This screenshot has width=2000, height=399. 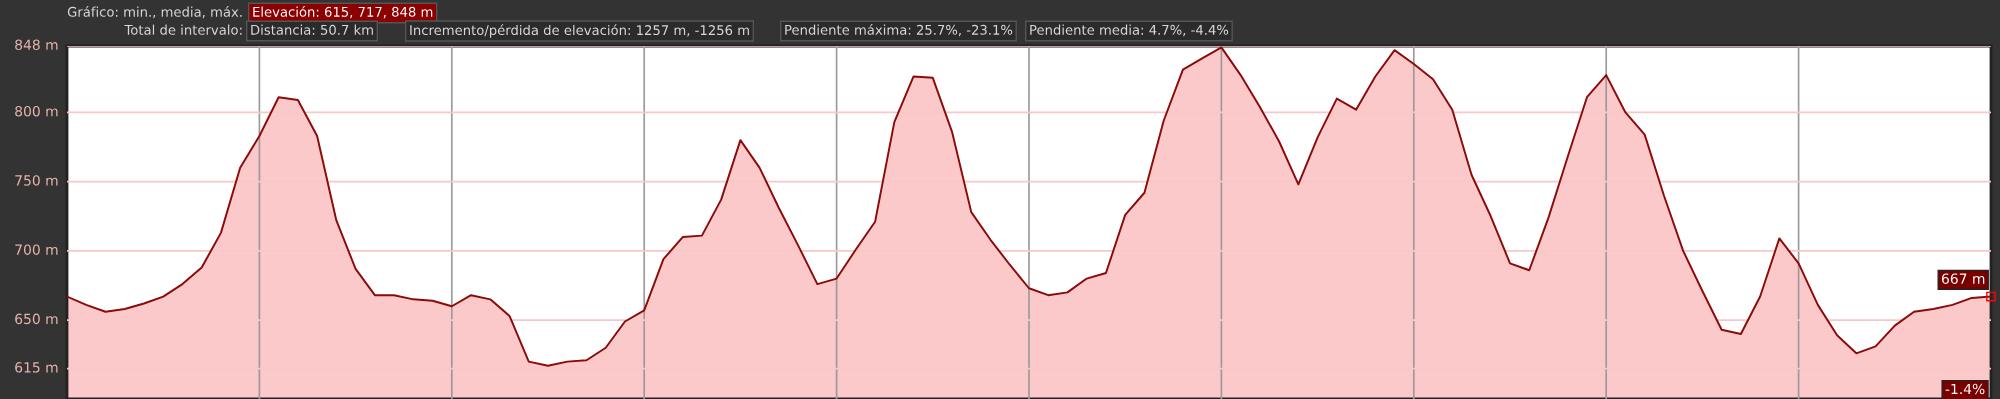 I want to click on annotation: 667 m, so click(x=1963, y=278).